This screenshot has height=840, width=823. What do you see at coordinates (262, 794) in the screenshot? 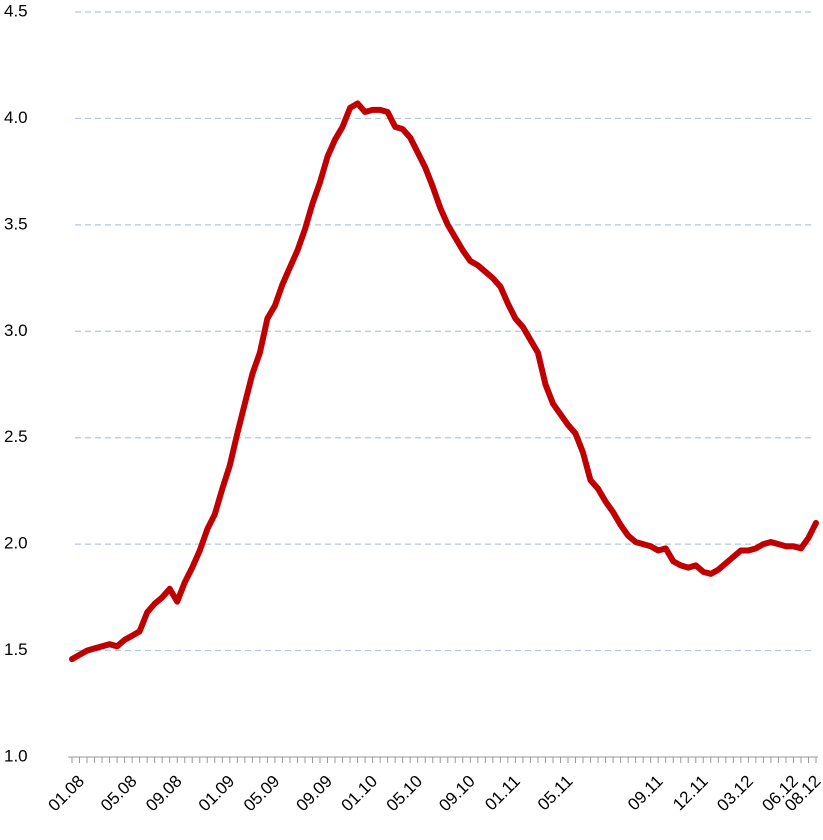
I see `x-tick-label: 05.09` at bounding box center [262, 794].